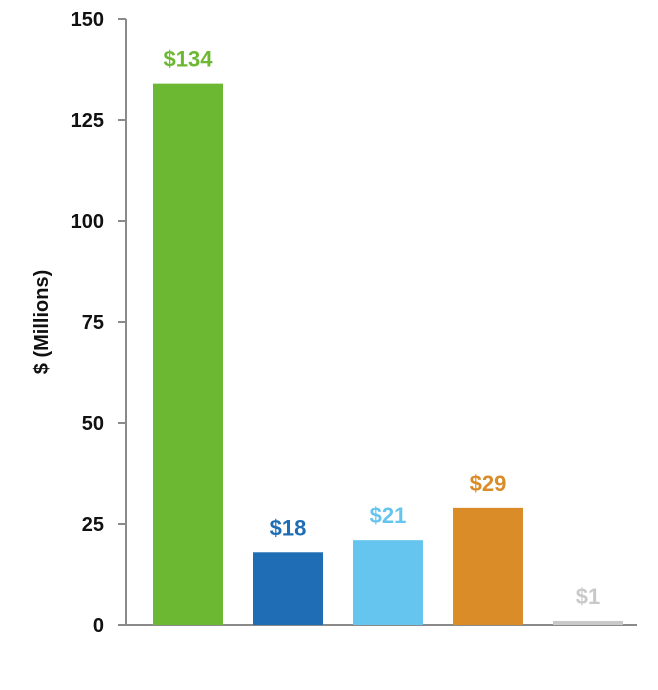 The height and width of the screenshot is (690, 658). I want to click on y-axis-title: $ (Millions), so click(42, 322).